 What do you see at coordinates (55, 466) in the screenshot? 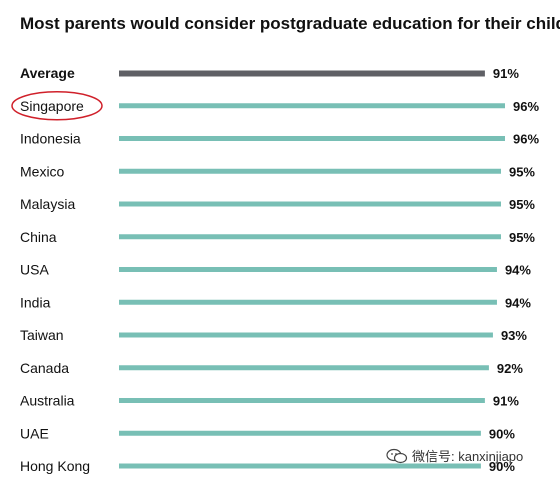
I see `category-label: Hong Kong` at bounding box center [55, 466].